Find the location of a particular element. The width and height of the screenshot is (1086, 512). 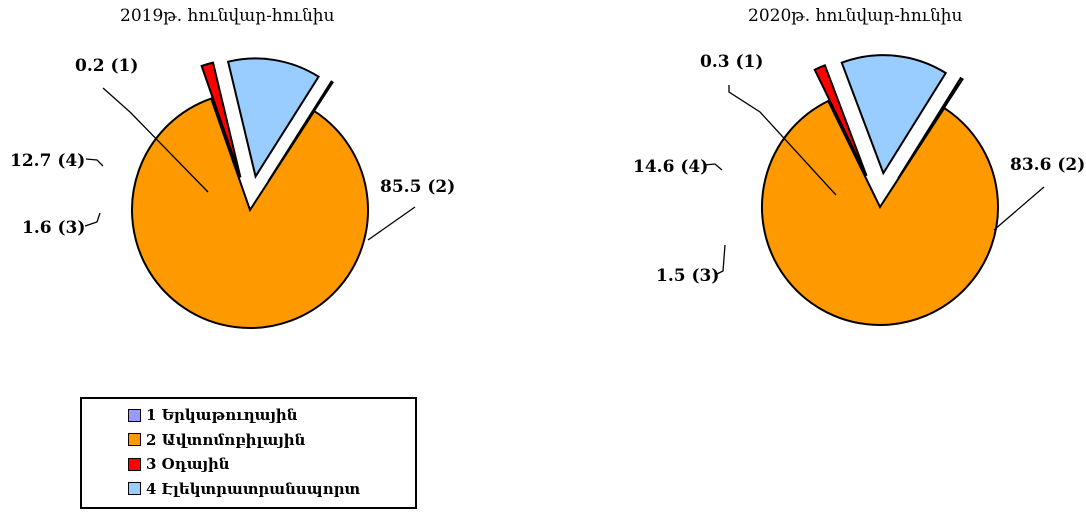

legend-item-railway: 1 Երկաթուղային is located at coordinates (271, 415).